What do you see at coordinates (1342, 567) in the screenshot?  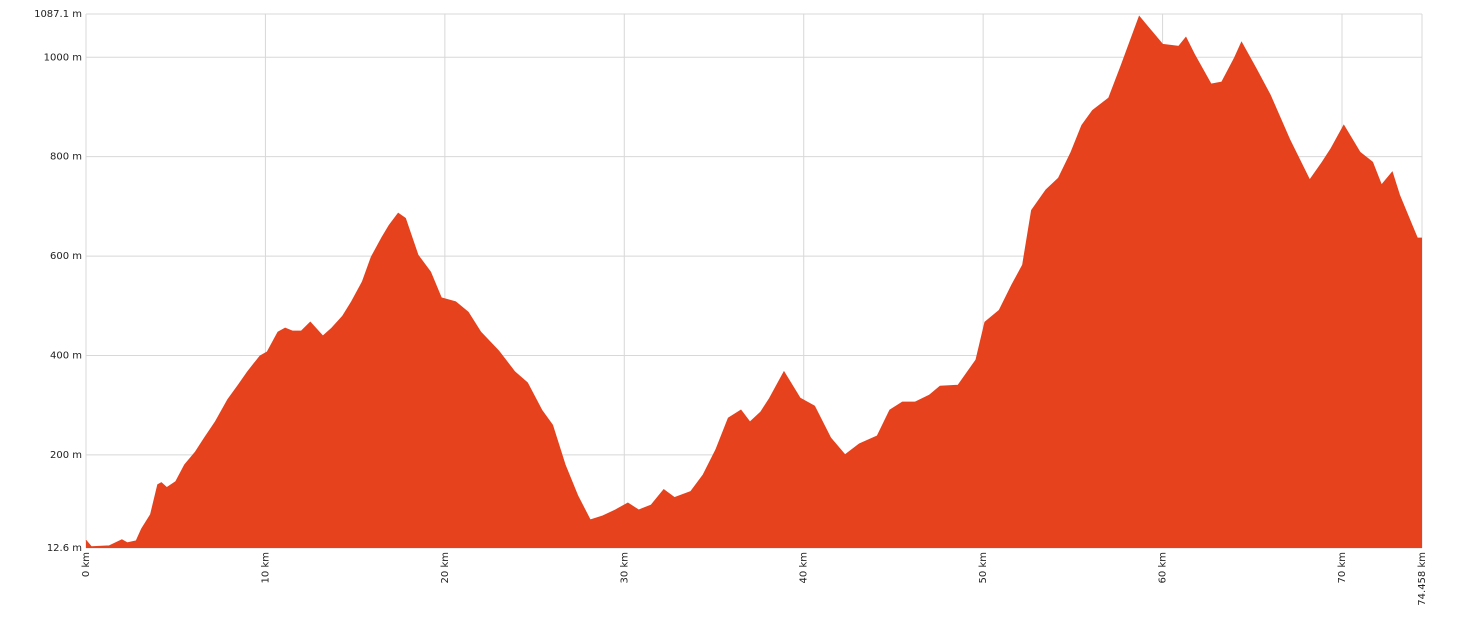 I see `x-tick-label: 70 km` at bounding box center [1342, 567].